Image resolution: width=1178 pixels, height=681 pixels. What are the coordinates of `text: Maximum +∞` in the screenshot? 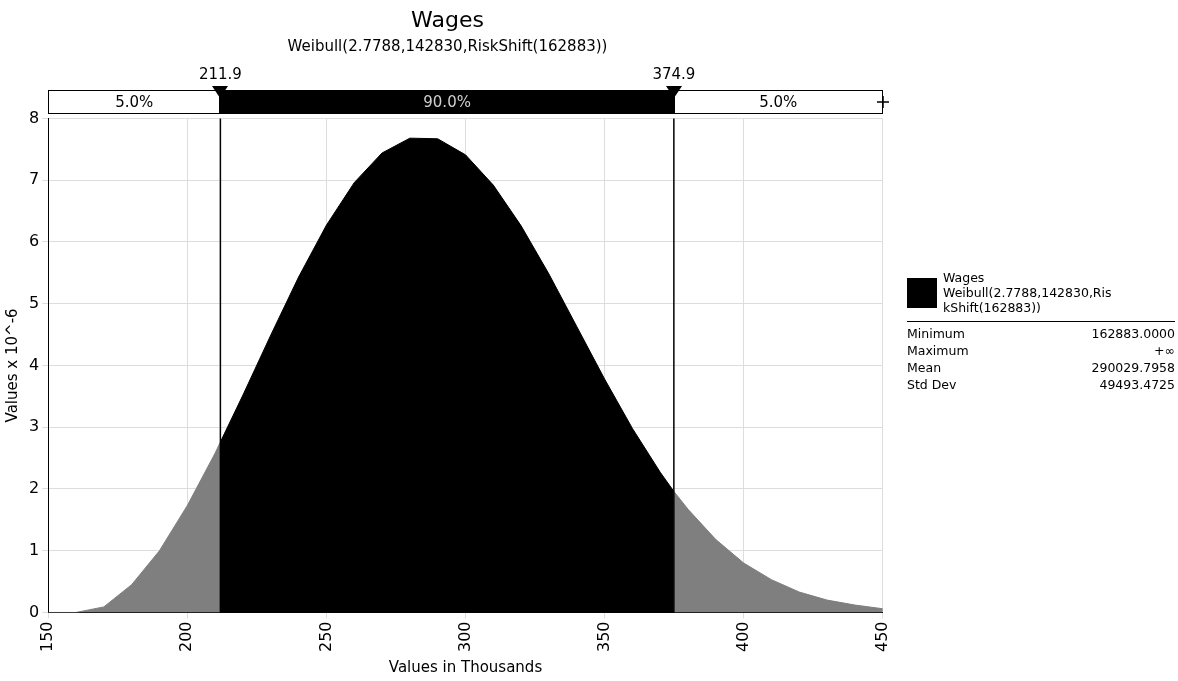 It's located at (1041, 350).